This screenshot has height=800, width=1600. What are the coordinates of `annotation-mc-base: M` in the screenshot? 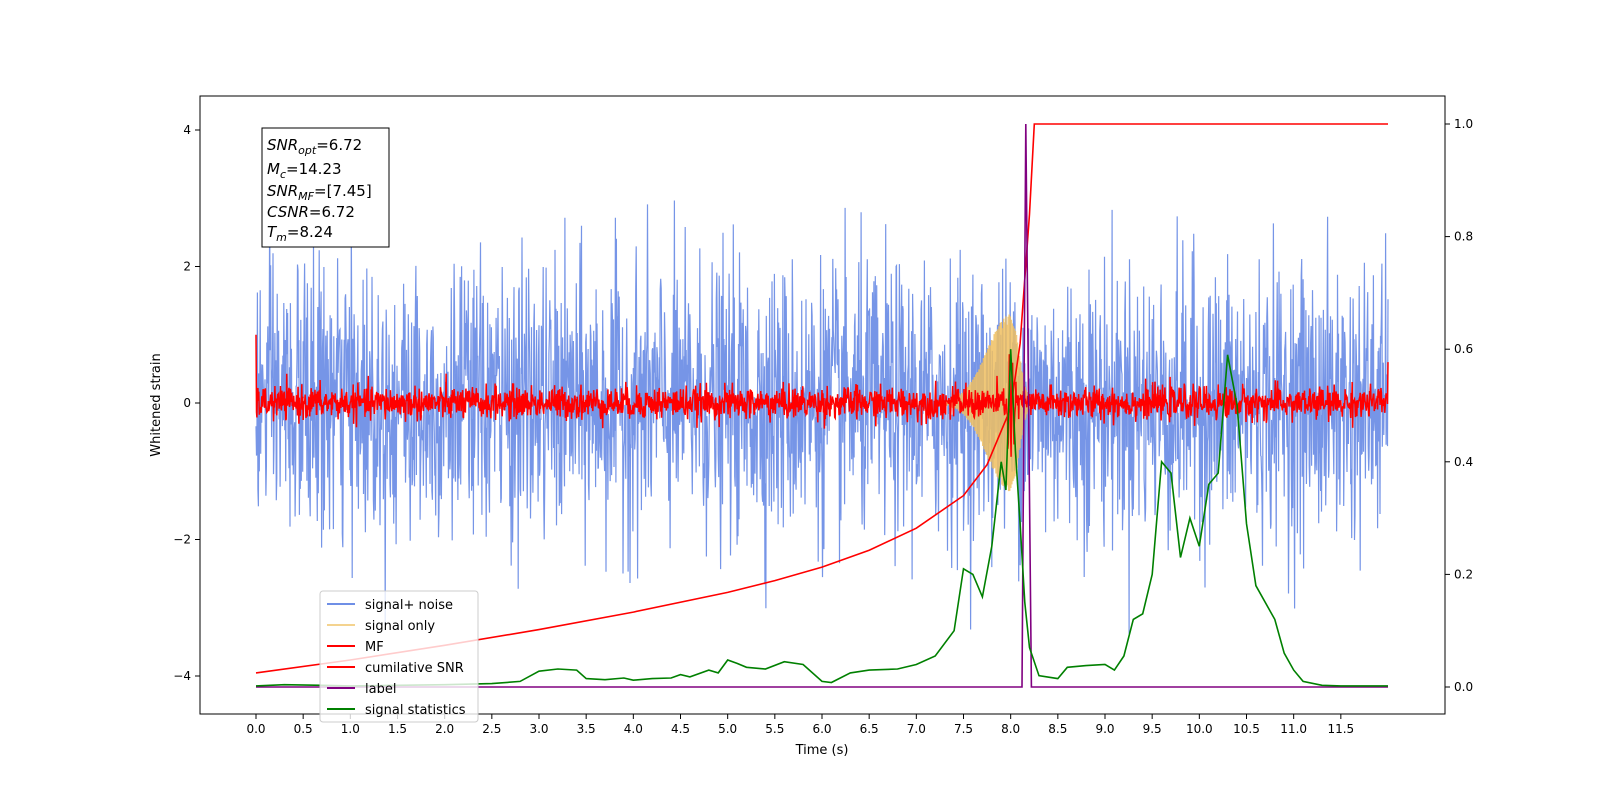 It's located at (273, 169).